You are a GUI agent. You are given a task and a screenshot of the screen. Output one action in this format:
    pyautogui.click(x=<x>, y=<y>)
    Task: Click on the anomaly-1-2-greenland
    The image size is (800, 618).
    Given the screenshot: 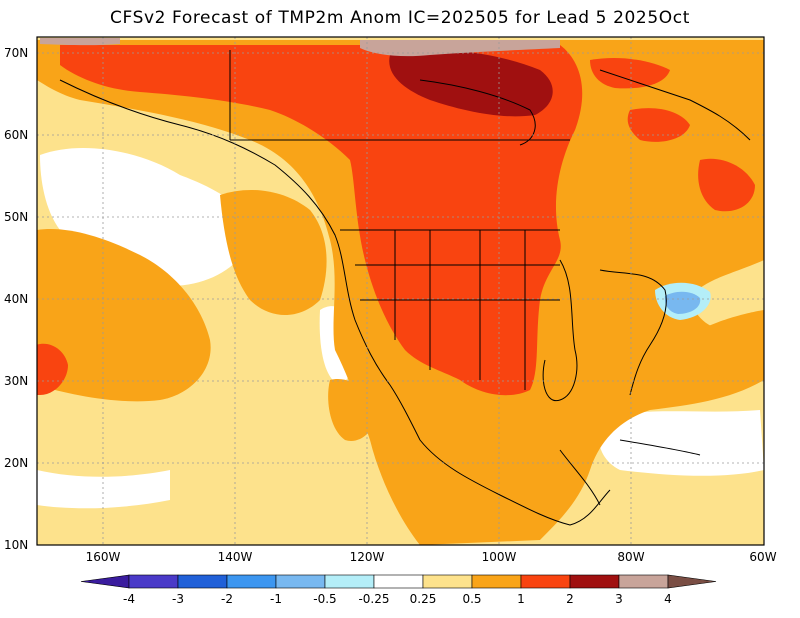 What is the action you would take?
    pyautogui.click(x=658, y=125)
    